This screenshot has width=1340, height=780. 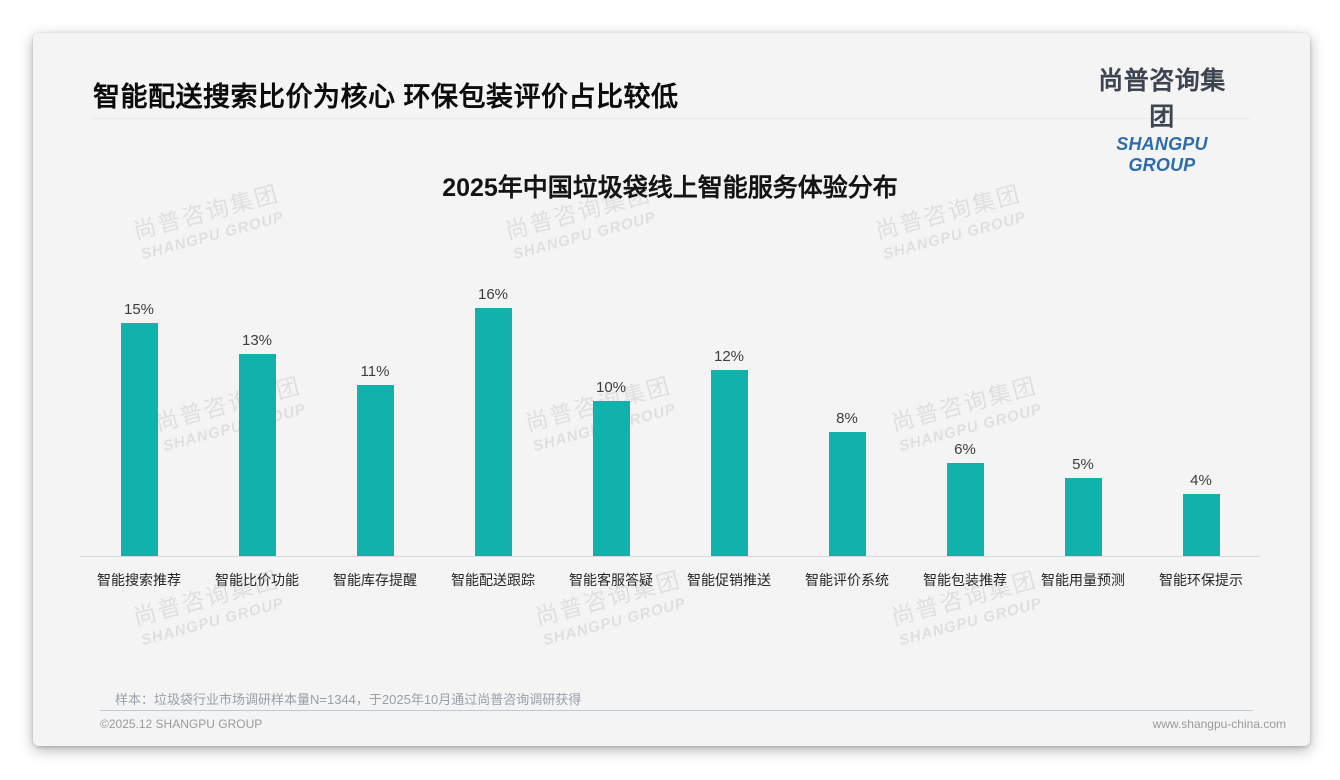 What do you see at coordinates (611, 580) in the screenshot?
I see `category-label: 智能客服答疑` at bounding box center [611, 580].